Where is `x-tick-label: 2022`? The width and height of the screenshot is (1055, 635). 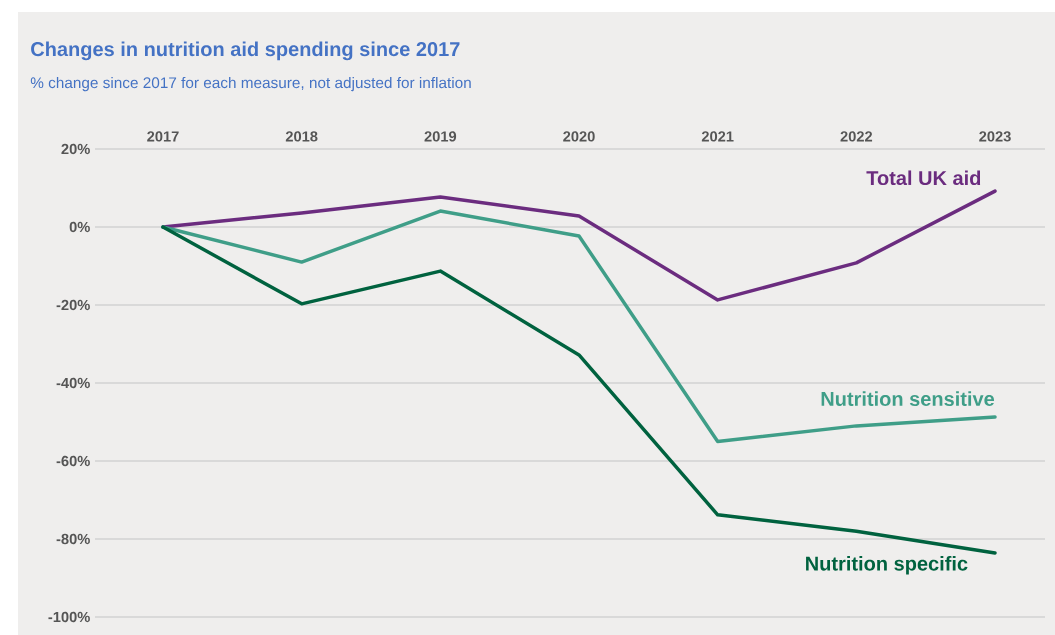 x-tick-label: 2022 is located at coordinates (856, 136).